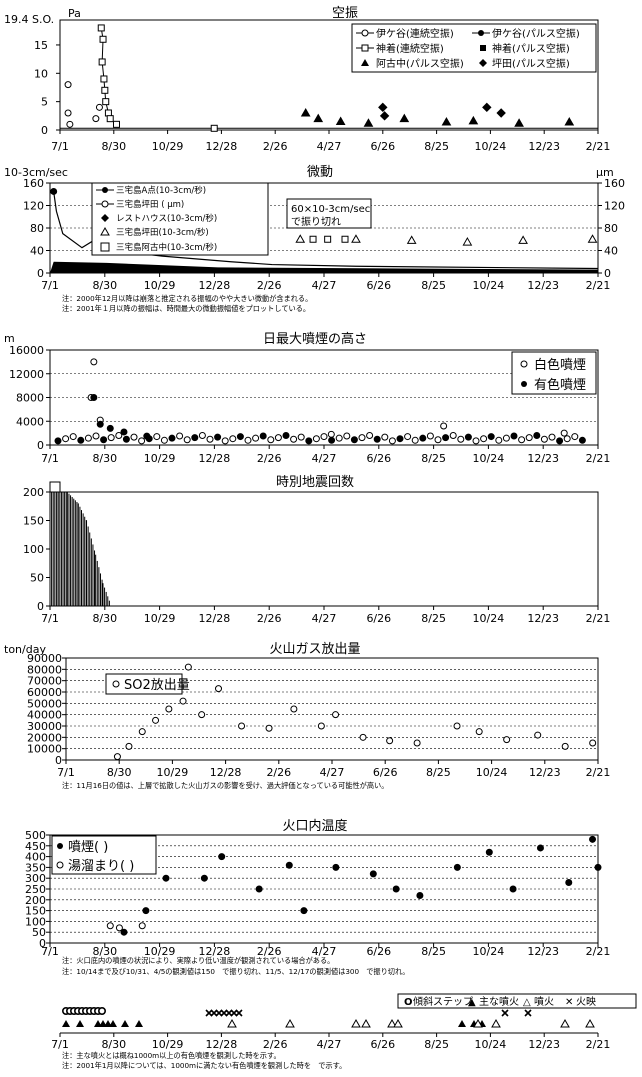  I want to click on x-tick-label: 2/21, so click(598, 458).